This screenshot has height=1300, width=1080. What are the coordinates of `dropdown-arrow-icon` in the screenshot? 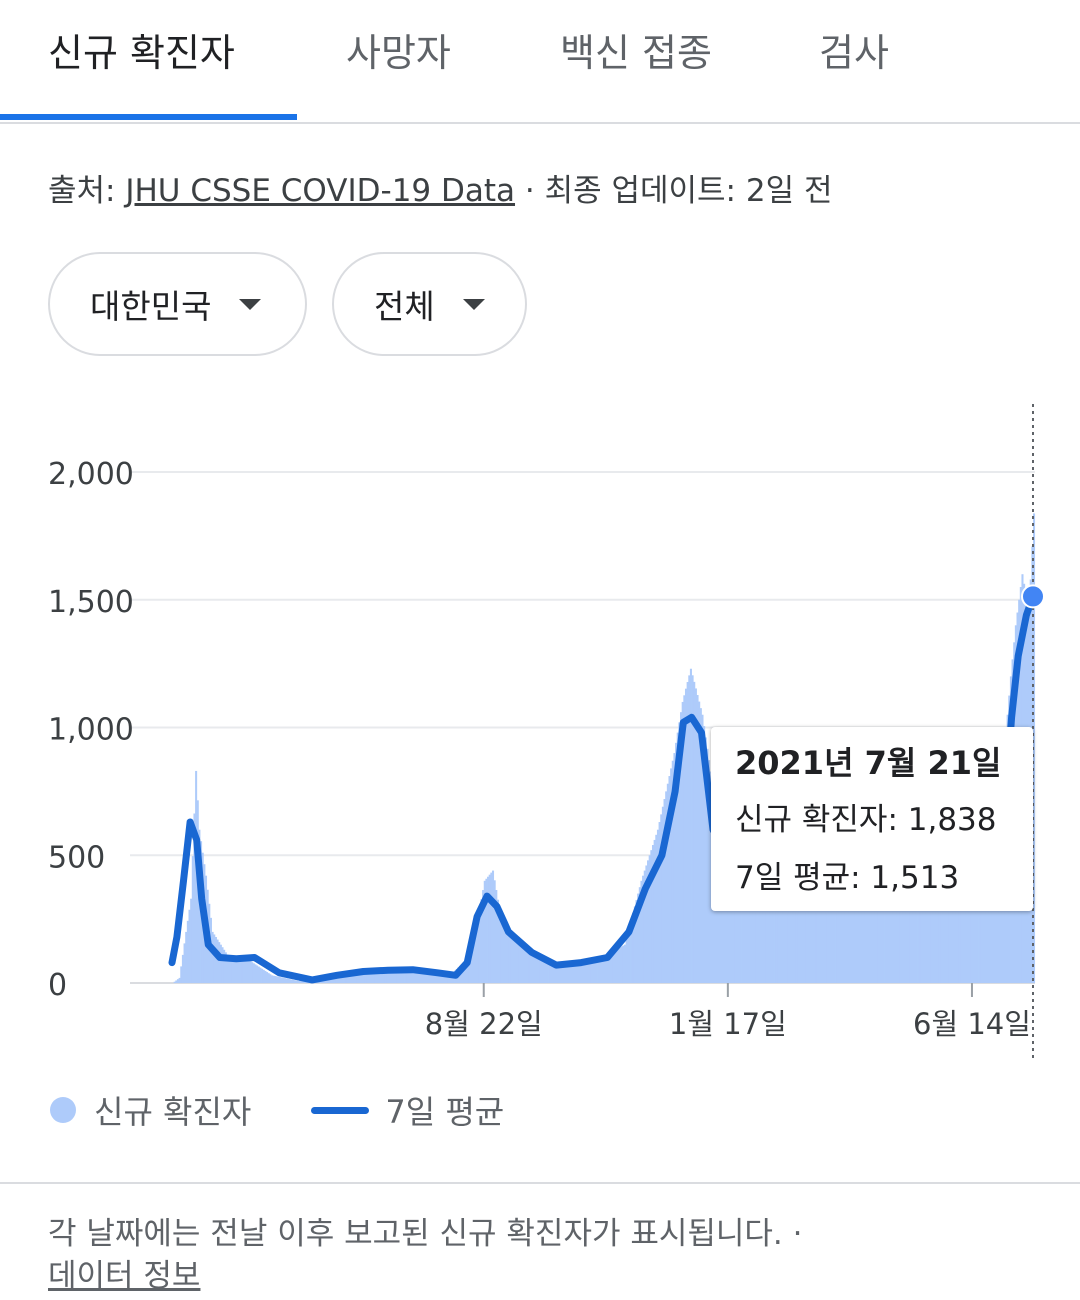 It's located at (473, 304).